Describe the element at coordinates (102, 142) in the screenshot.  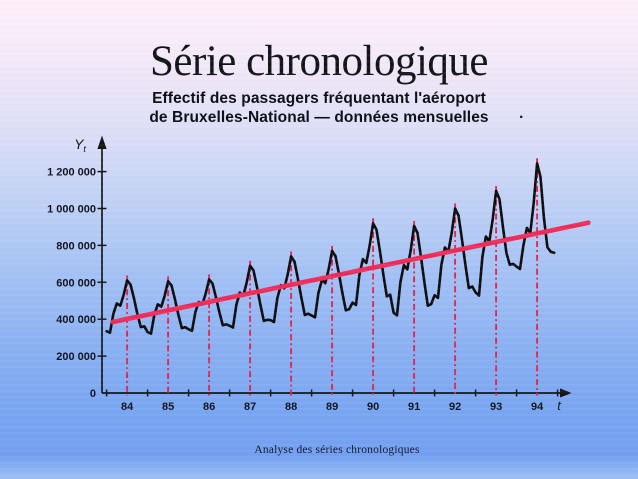
I see `y-axis-arrow-icon` at that location.